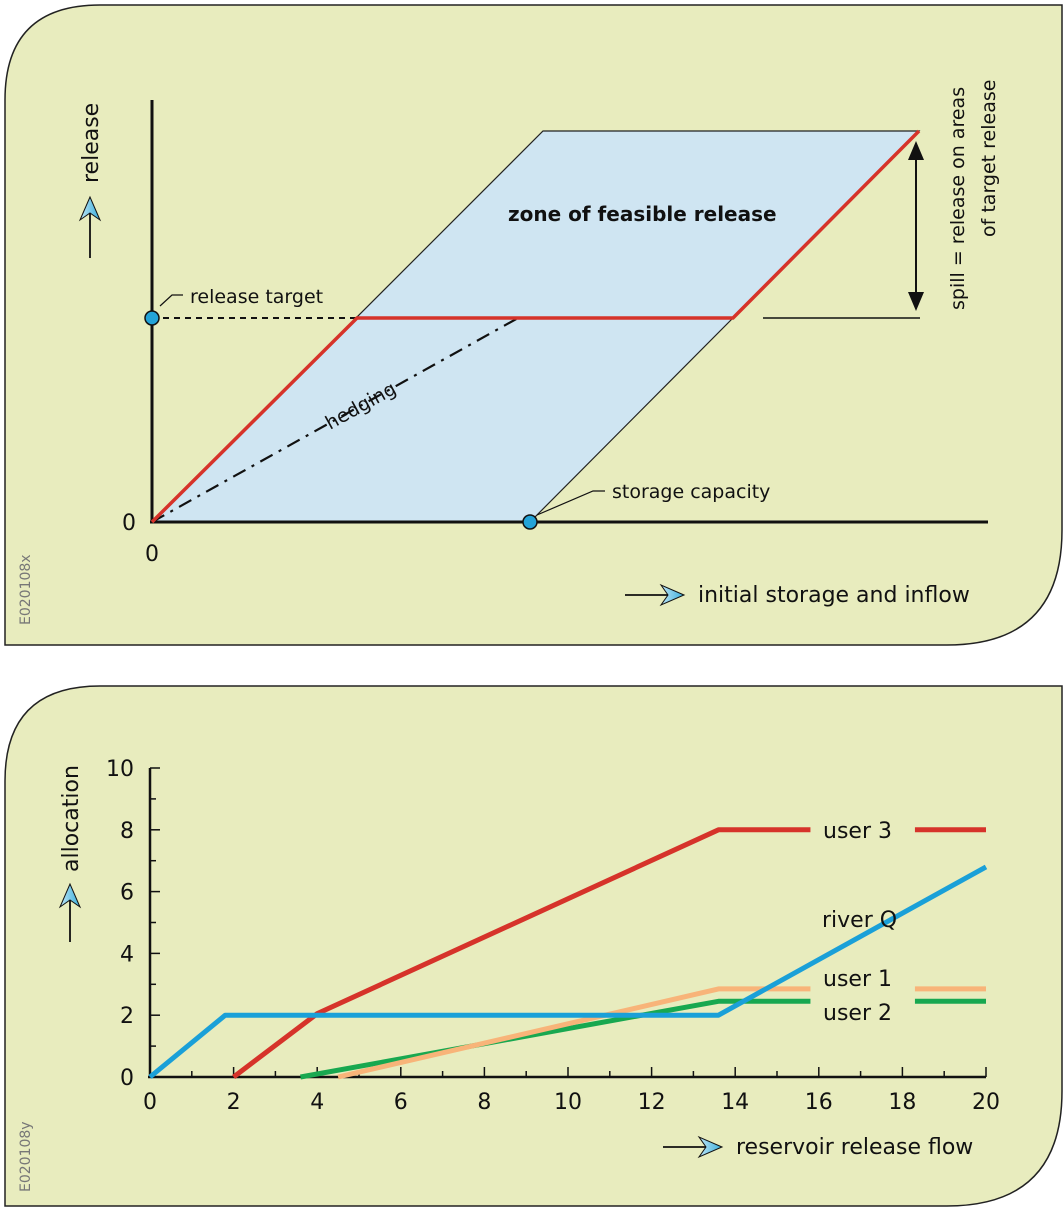 The image size is (1064, 1208). Describe the element at coordinates (90, 226) in the screenshot. I see `panel1-y-axis-arrow-icon` at that location.